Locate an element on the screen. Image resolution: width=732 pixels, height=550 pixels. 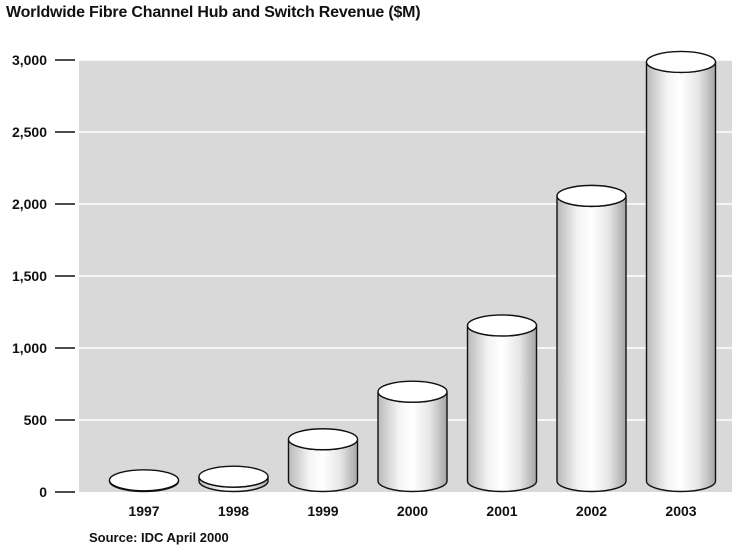
y-tick-label: 0 is located at coordinates (43, 492).